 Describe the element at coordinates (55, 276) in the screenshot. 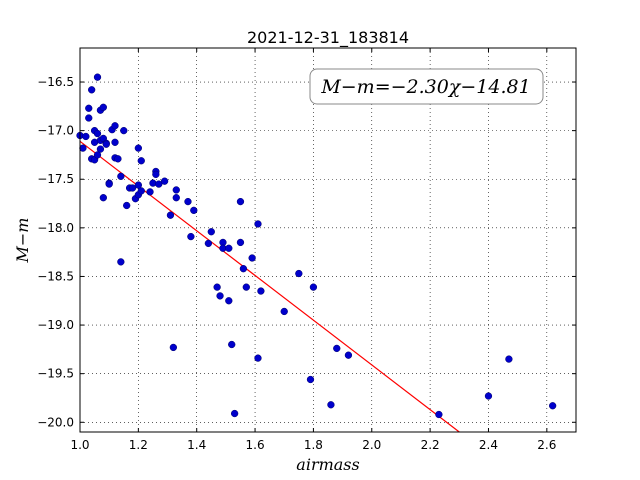

I see `y-tick-label: −18.5` at that location.